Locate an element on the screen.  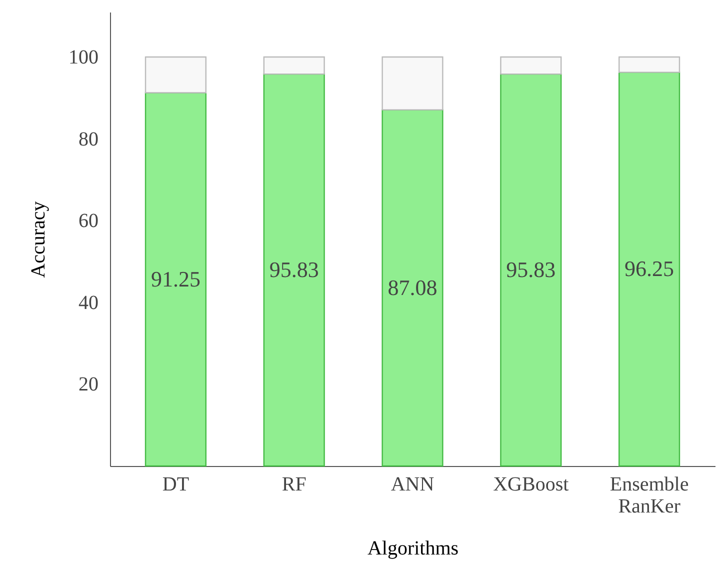
y-tick-label: 80 is located at coordinates (88, 139).